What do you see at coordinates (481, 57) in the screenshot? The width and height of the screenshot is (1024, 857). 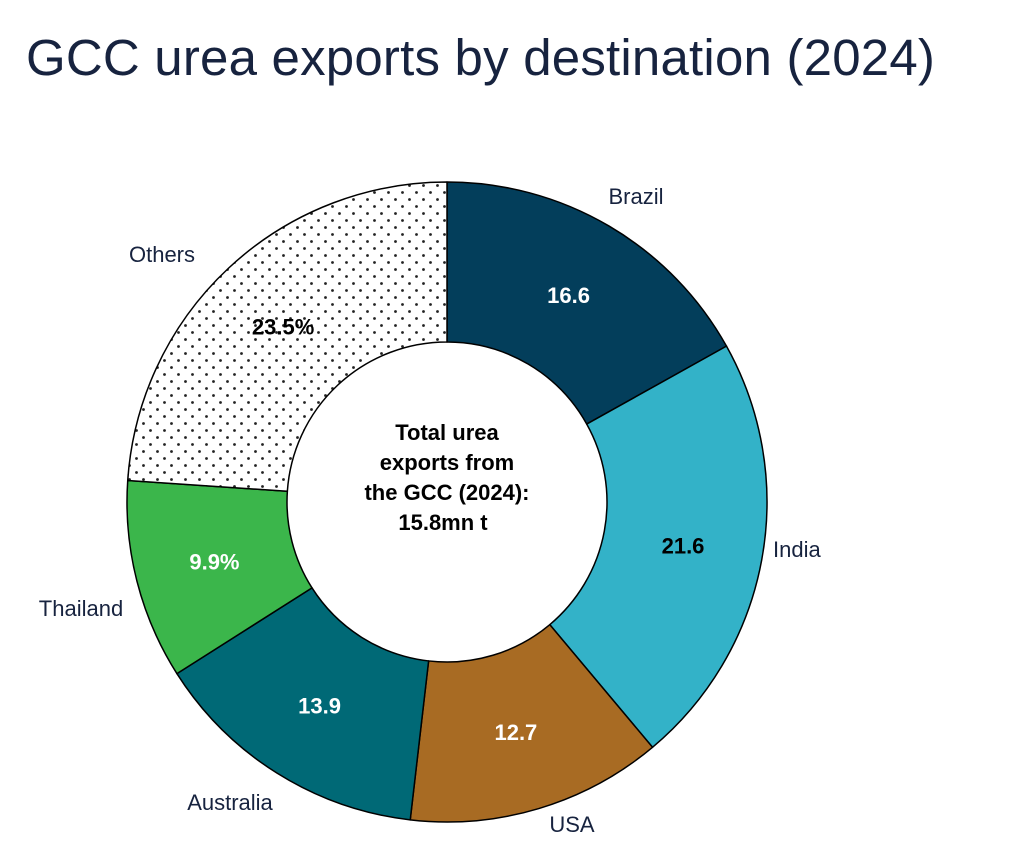 I see `chart-title: GCC urea exports by destination (2024)` at bounding box center [481, 57].